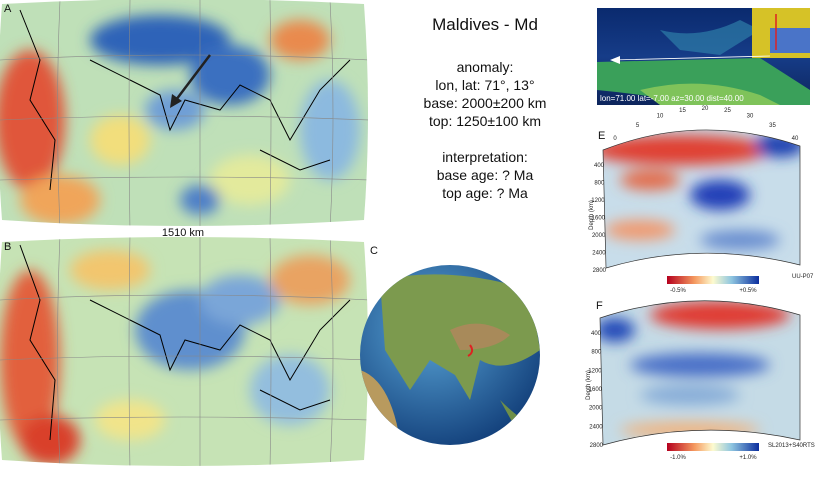  What do you see at coordinates (791, 446) in the screenshot?
I see `model-label: SL2013+S40RTS` at bounding box center [791, 446].